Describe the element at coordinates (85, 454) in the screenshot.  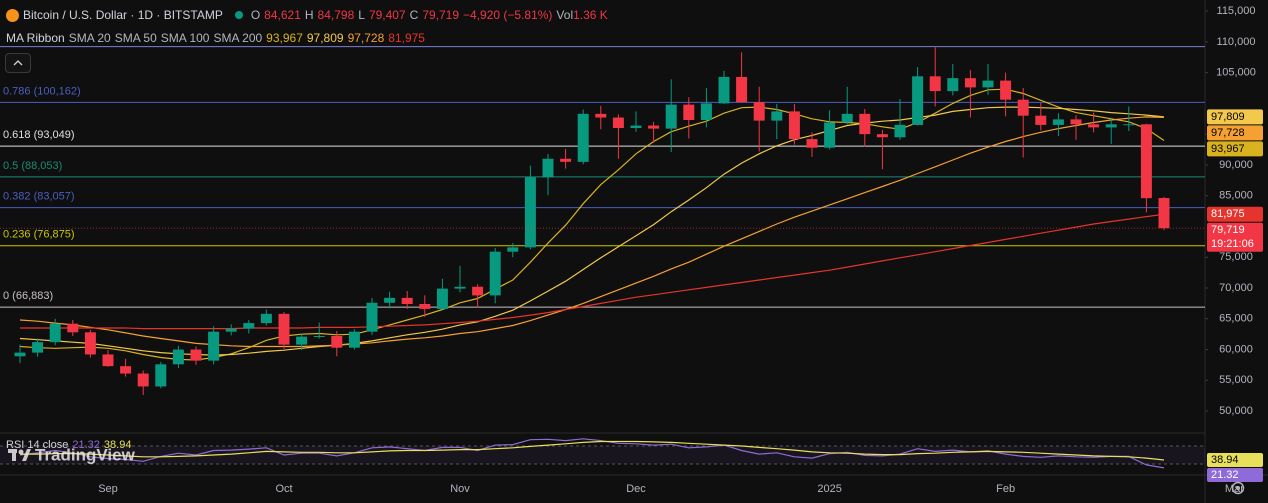
I see `watermark: TradingView` at that location.